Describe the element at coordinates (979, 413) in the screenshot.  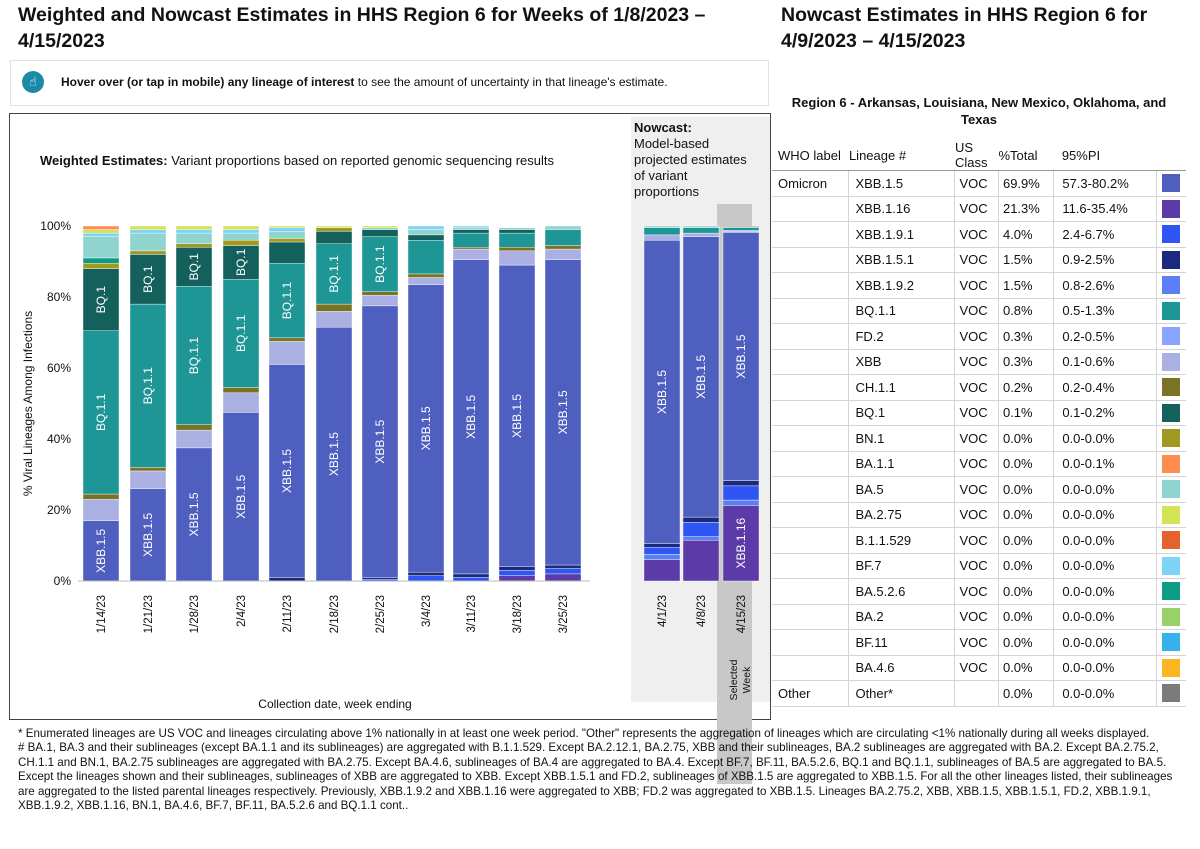
I see `table-row: BQ.1 VOC 0.1% 0.1-0.2%` at that location.